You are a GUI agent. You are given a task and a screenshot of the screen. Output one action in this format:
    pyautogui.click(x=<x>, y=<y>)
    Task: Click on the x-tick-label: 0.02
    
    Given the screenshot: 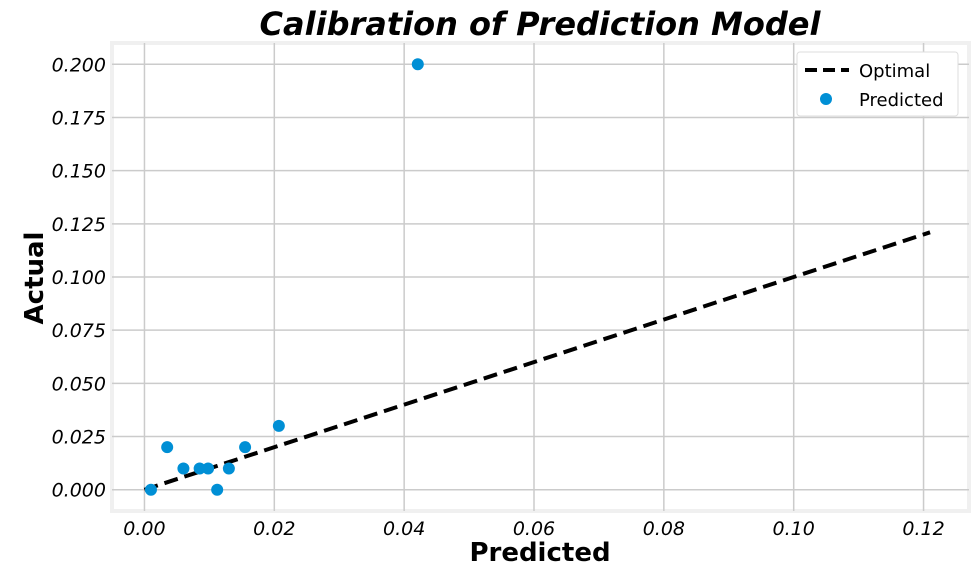 What is the action you would take?
    pyautogui.click(x=274, y=529)
    